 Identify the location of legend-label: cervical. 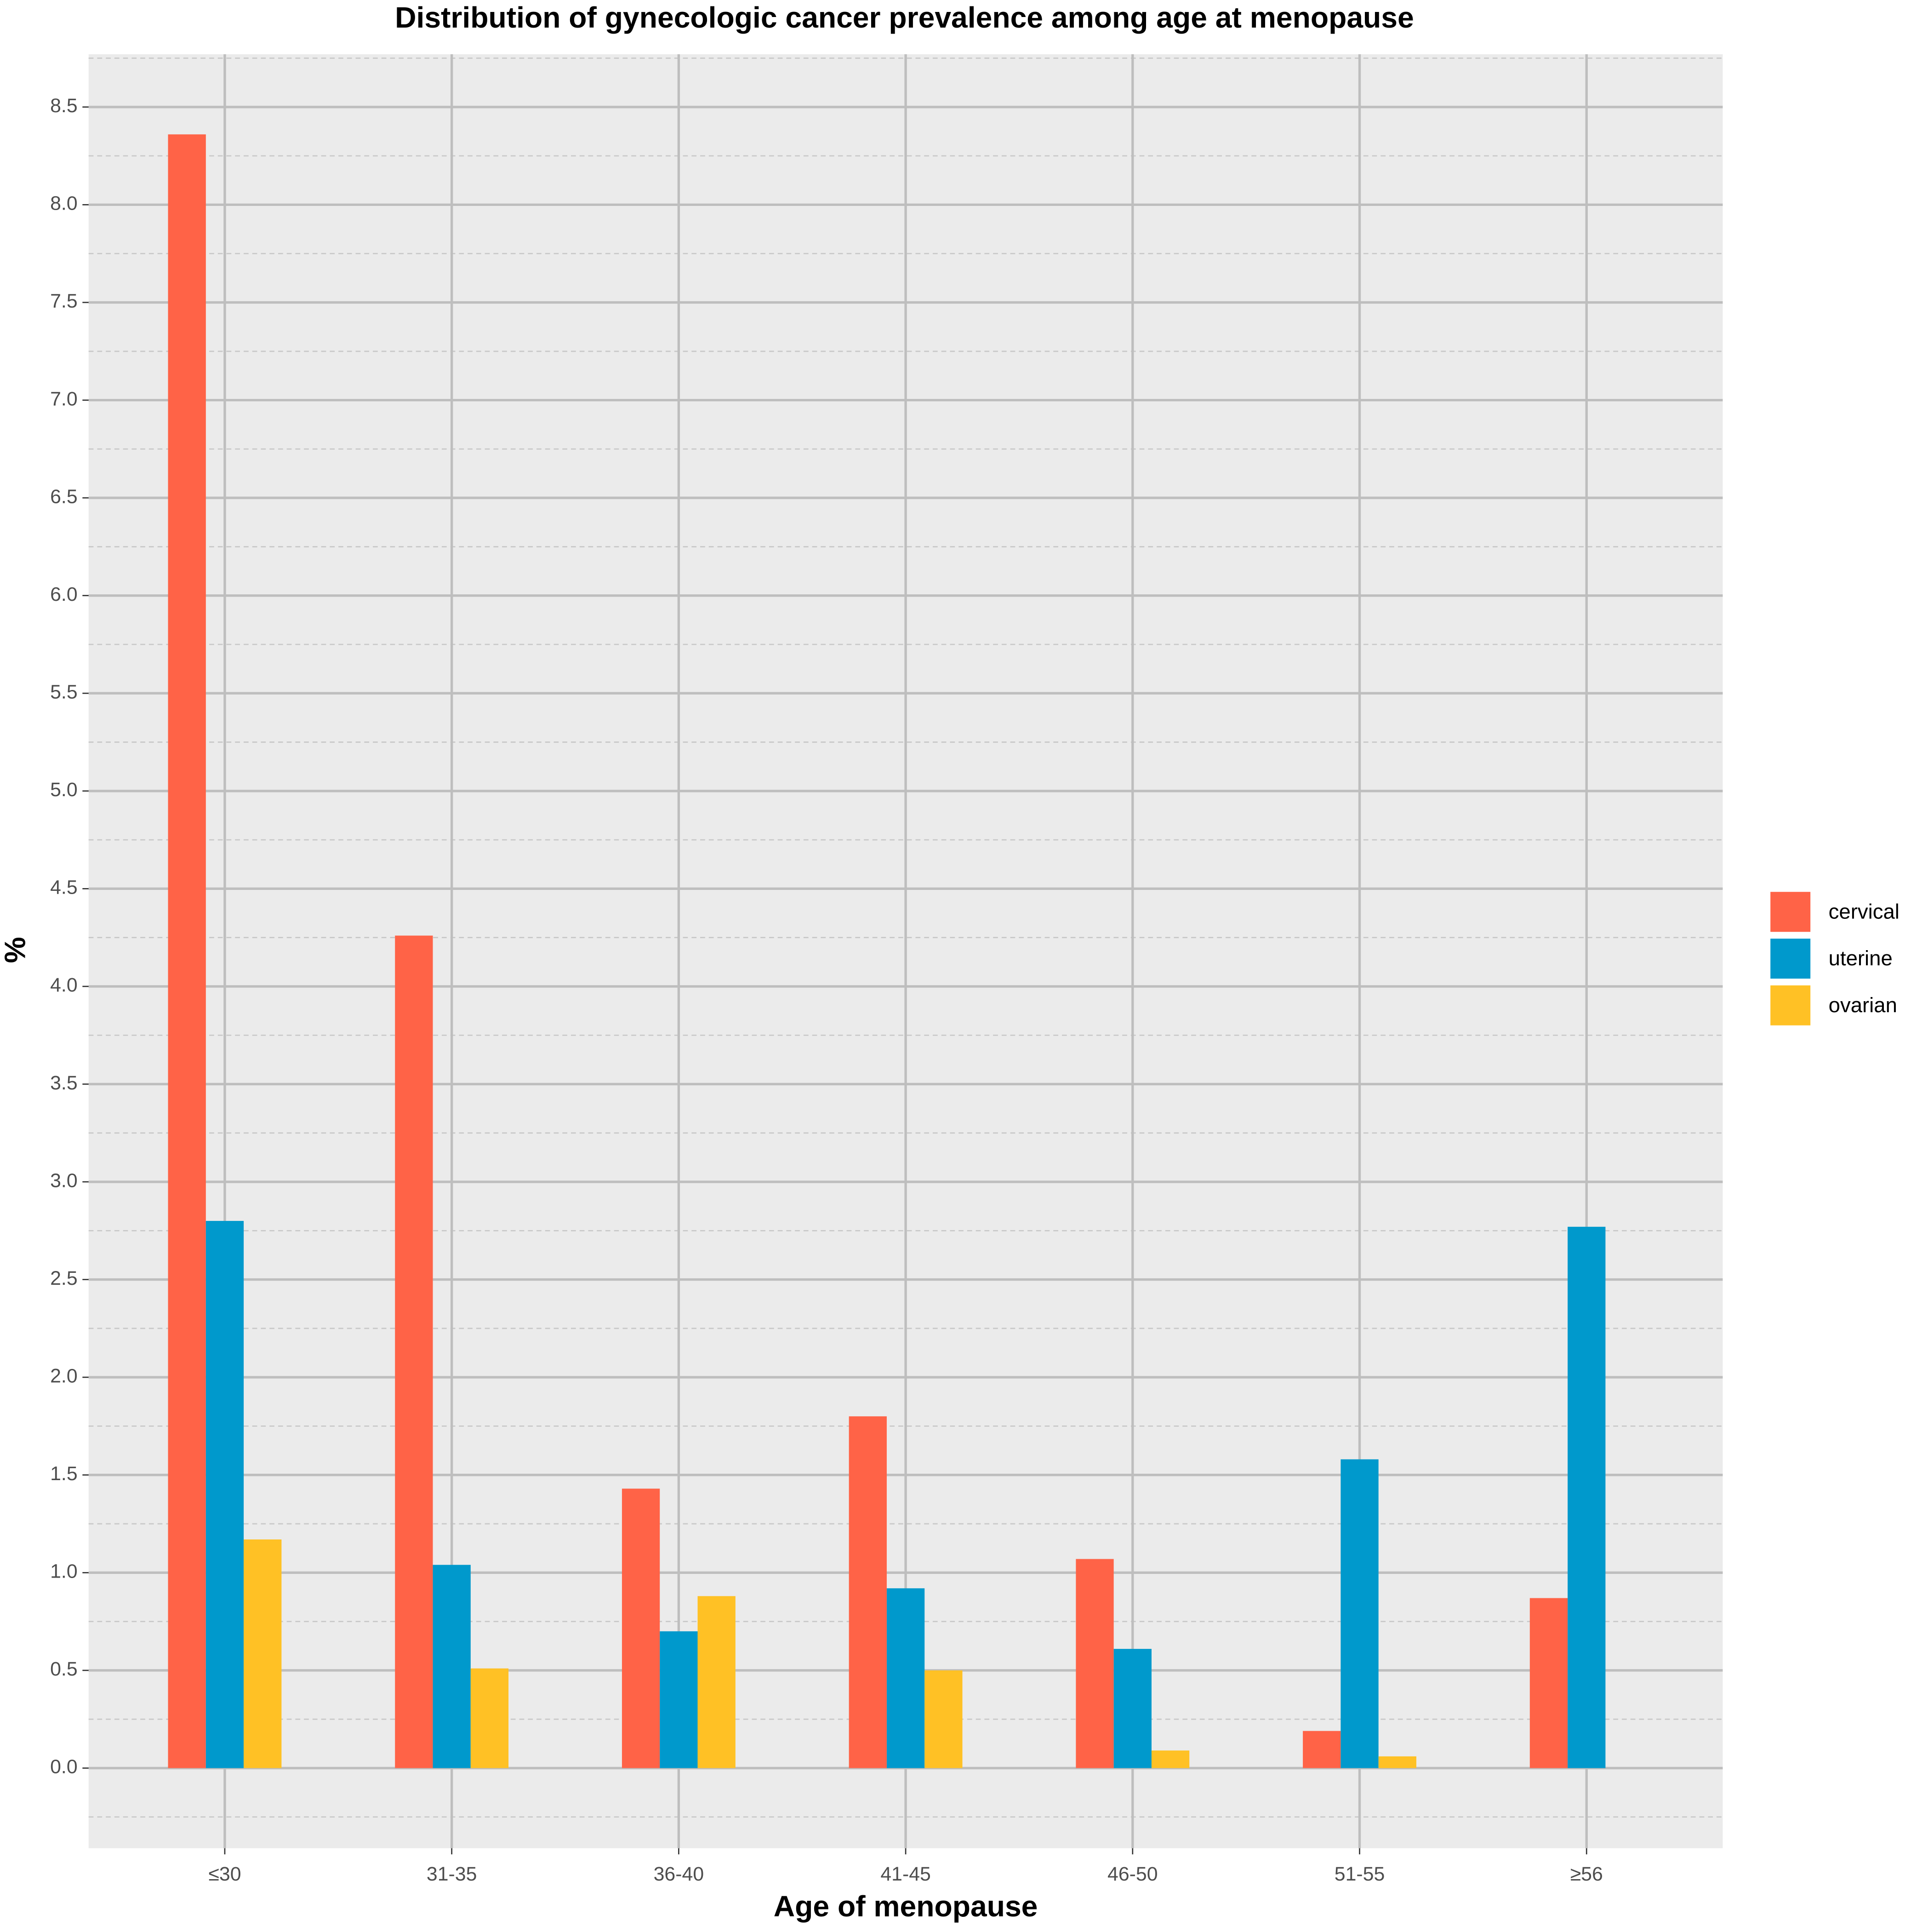
(1864, 911).